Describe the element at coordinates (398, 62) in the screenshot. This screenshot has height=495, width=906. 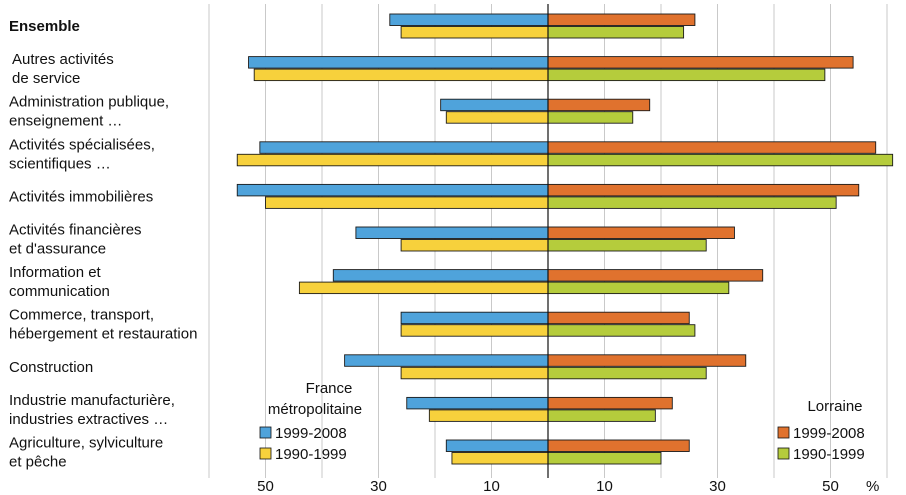
I see `bar-left-1999-2008-autres-activites` at that location.